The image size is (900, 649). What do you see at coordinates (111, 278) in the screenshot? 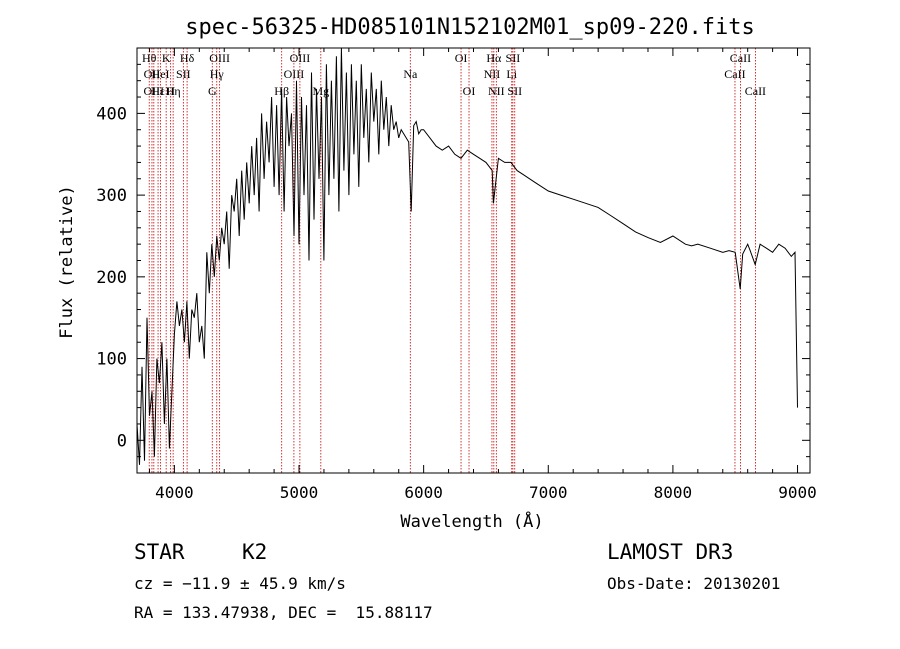
I see `y-tick-label: 200` at bounding box center [111, 278].